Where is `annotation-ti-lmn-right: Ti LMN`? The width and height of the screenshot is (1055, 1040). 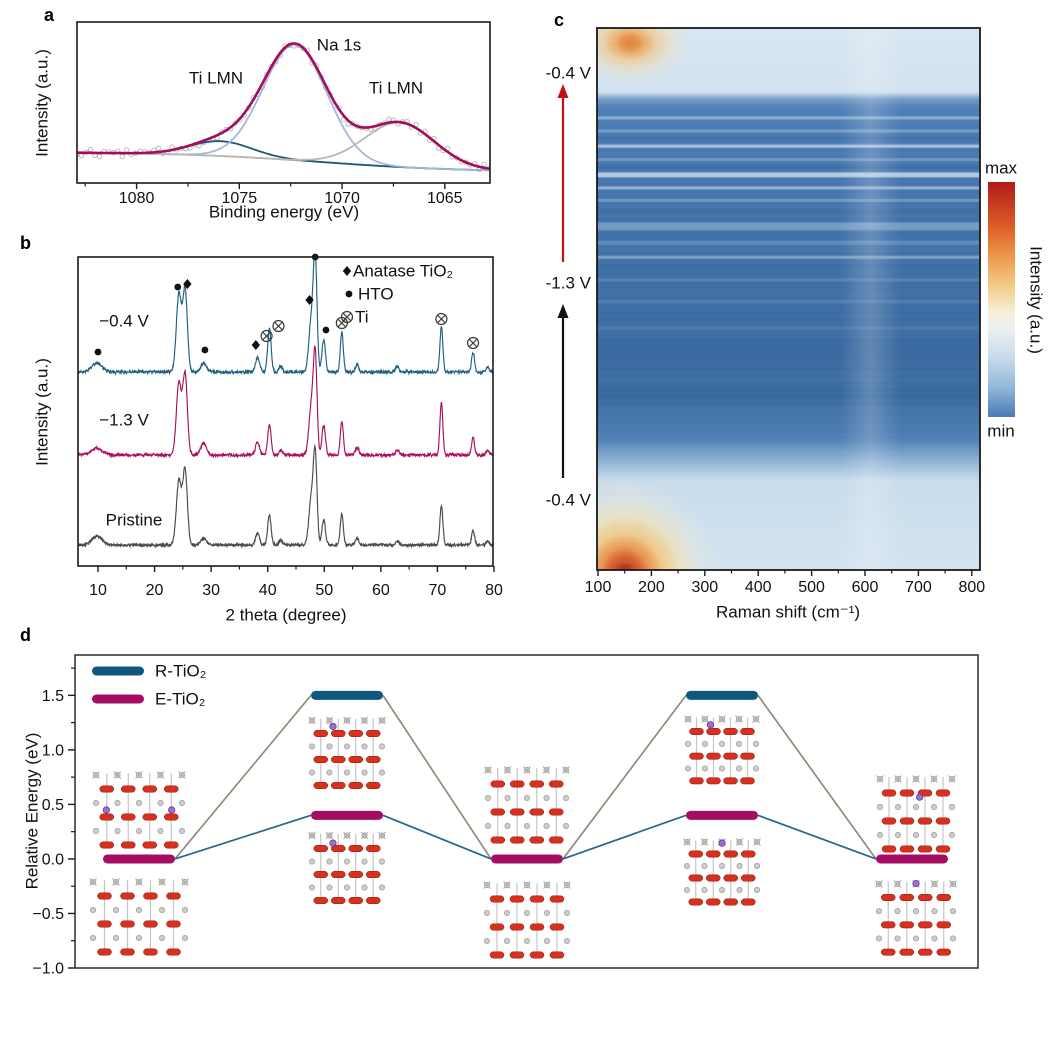 annotation-ti-lmn-right: Ti LMN is located at coordinates (396, 88).